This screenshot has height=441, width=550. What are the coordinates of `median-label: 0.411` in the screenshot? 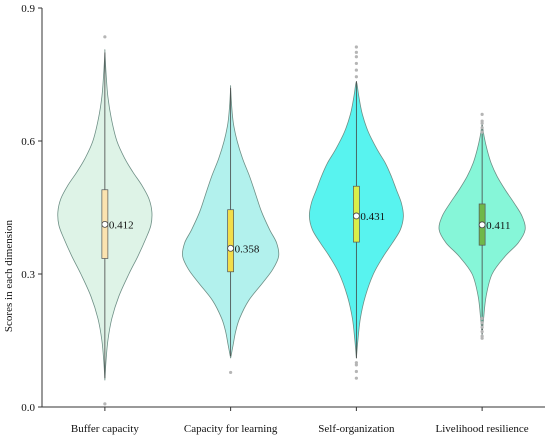 It's located at (498, 226).